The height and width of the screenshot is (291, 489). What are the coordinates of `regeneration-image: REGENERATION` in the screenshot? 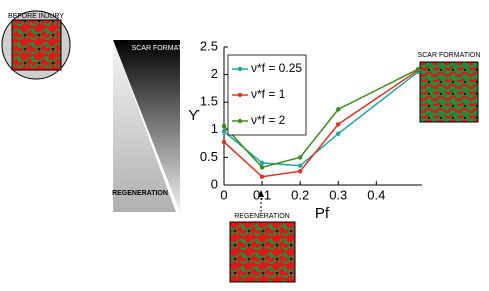 It's located at (262, 236).